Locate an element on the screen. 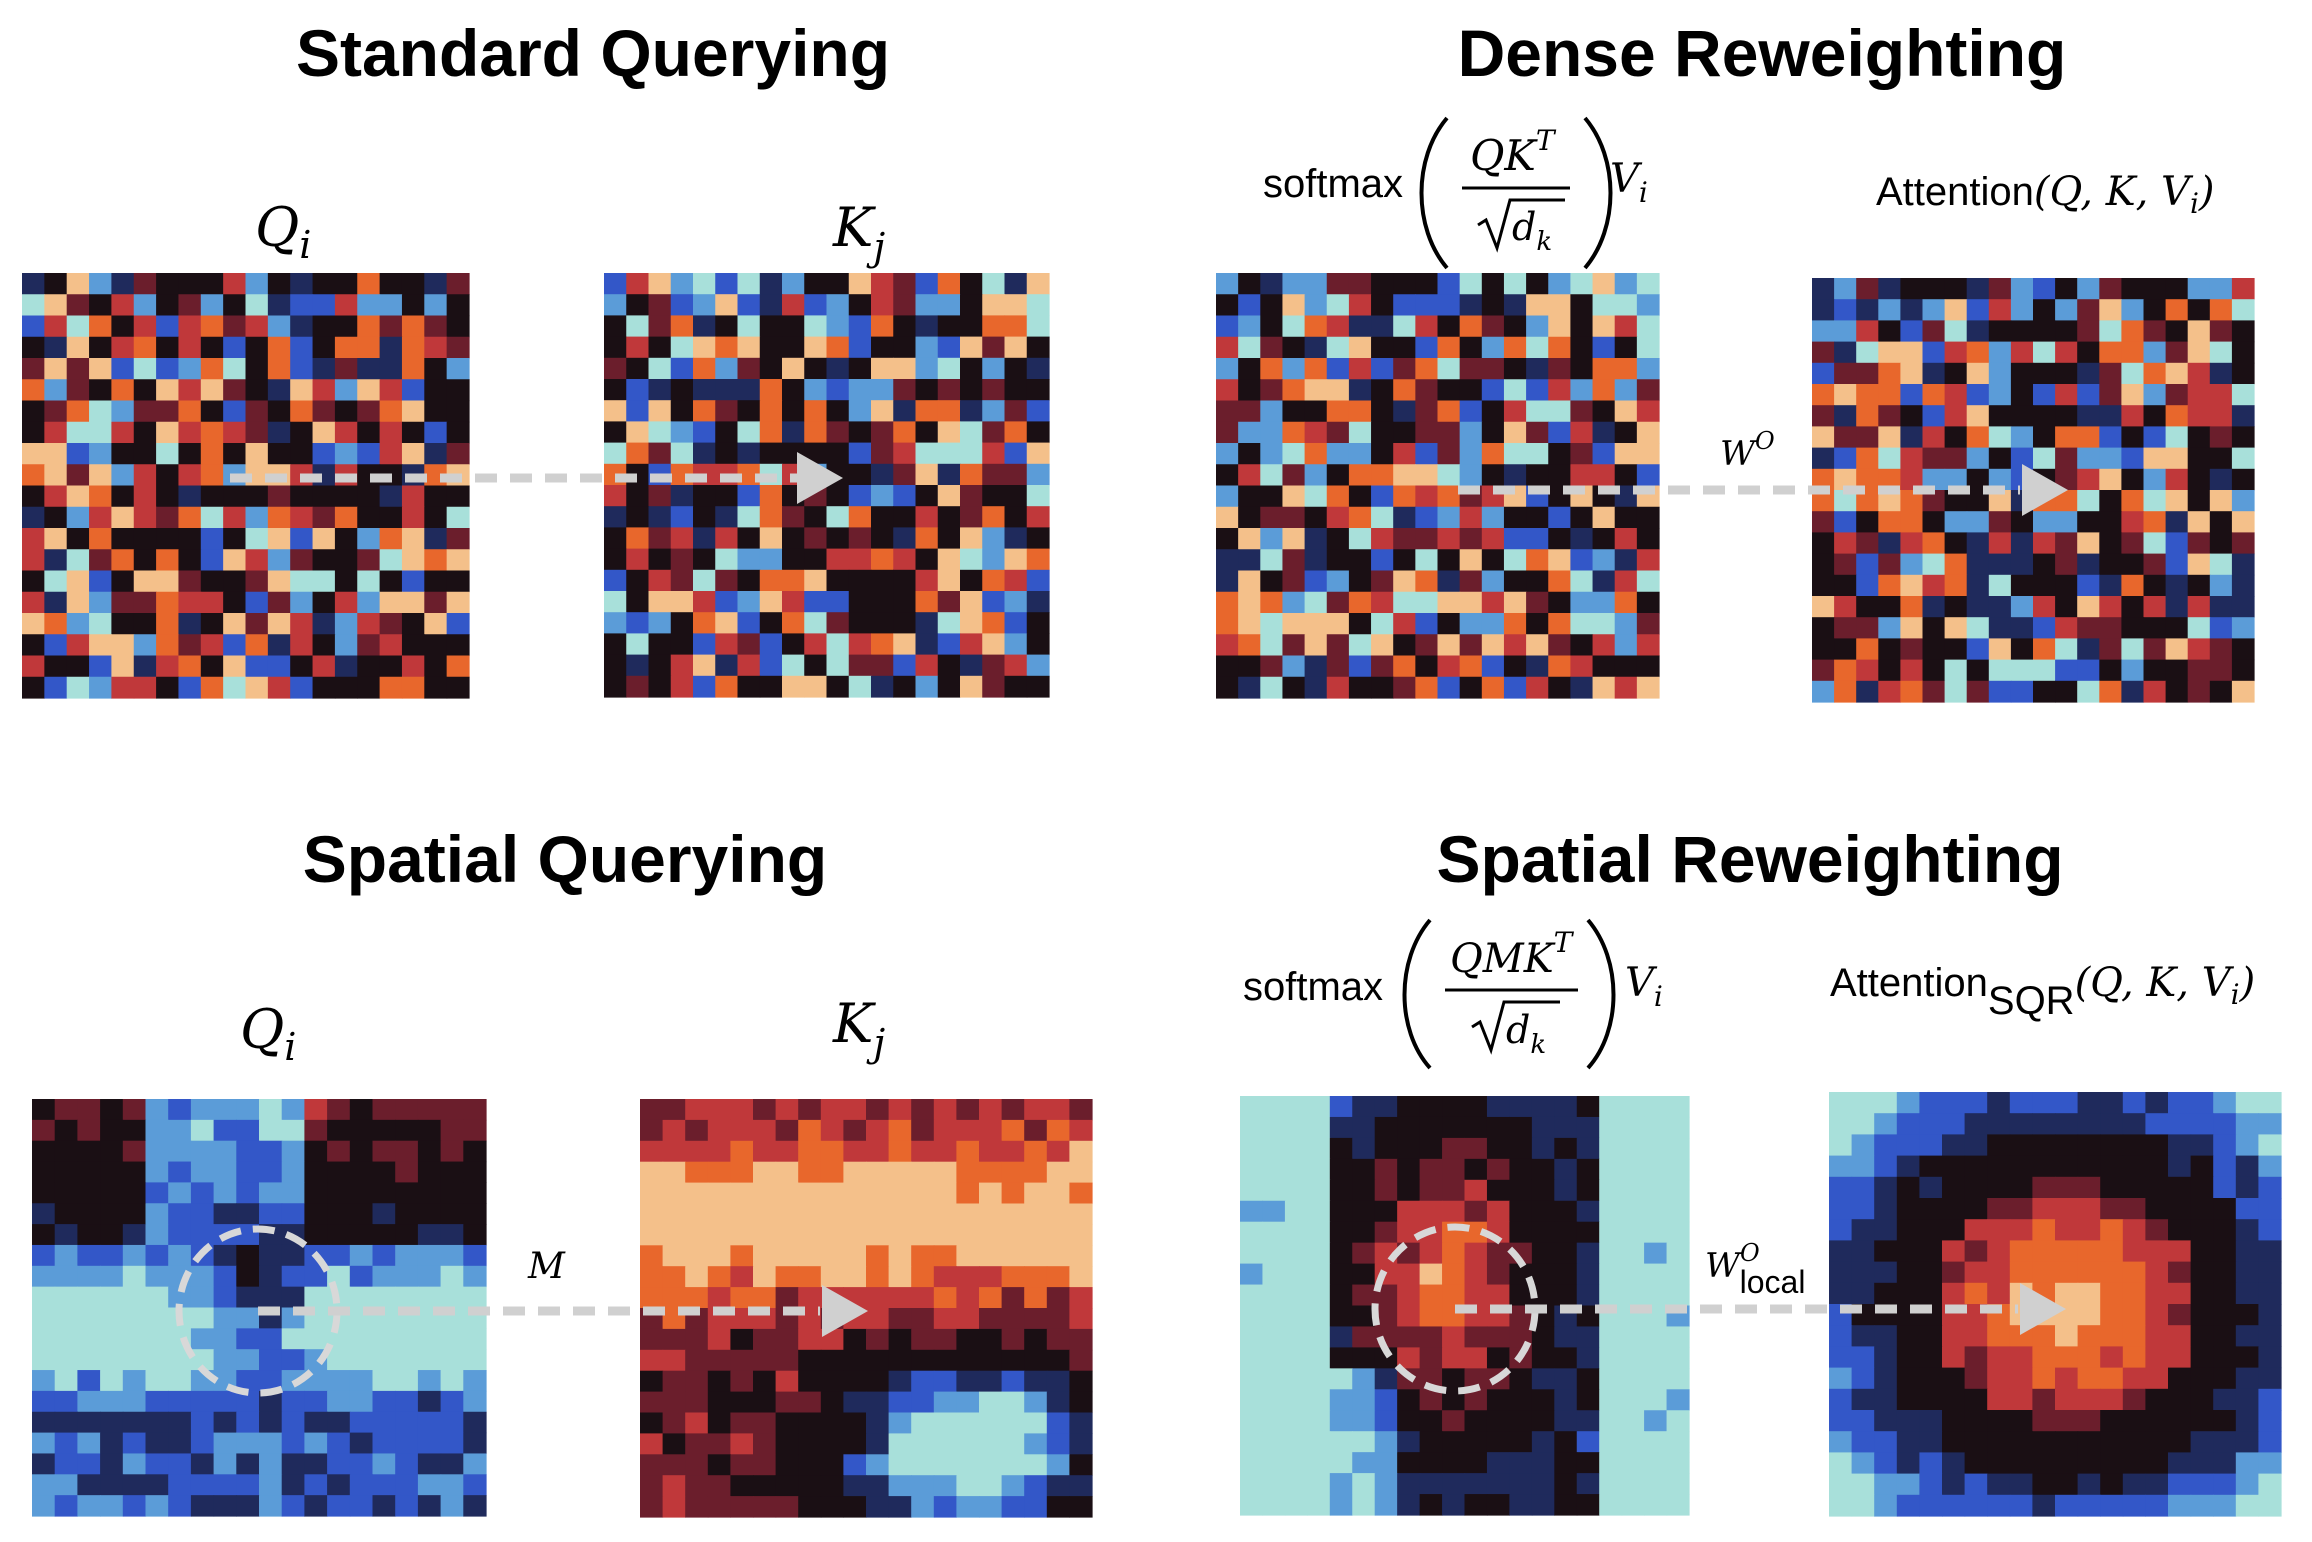 Image resolution: width=2312 pixels, height=1542 pixels. standard-query-arrowhead is located at coordinates (820, 478).